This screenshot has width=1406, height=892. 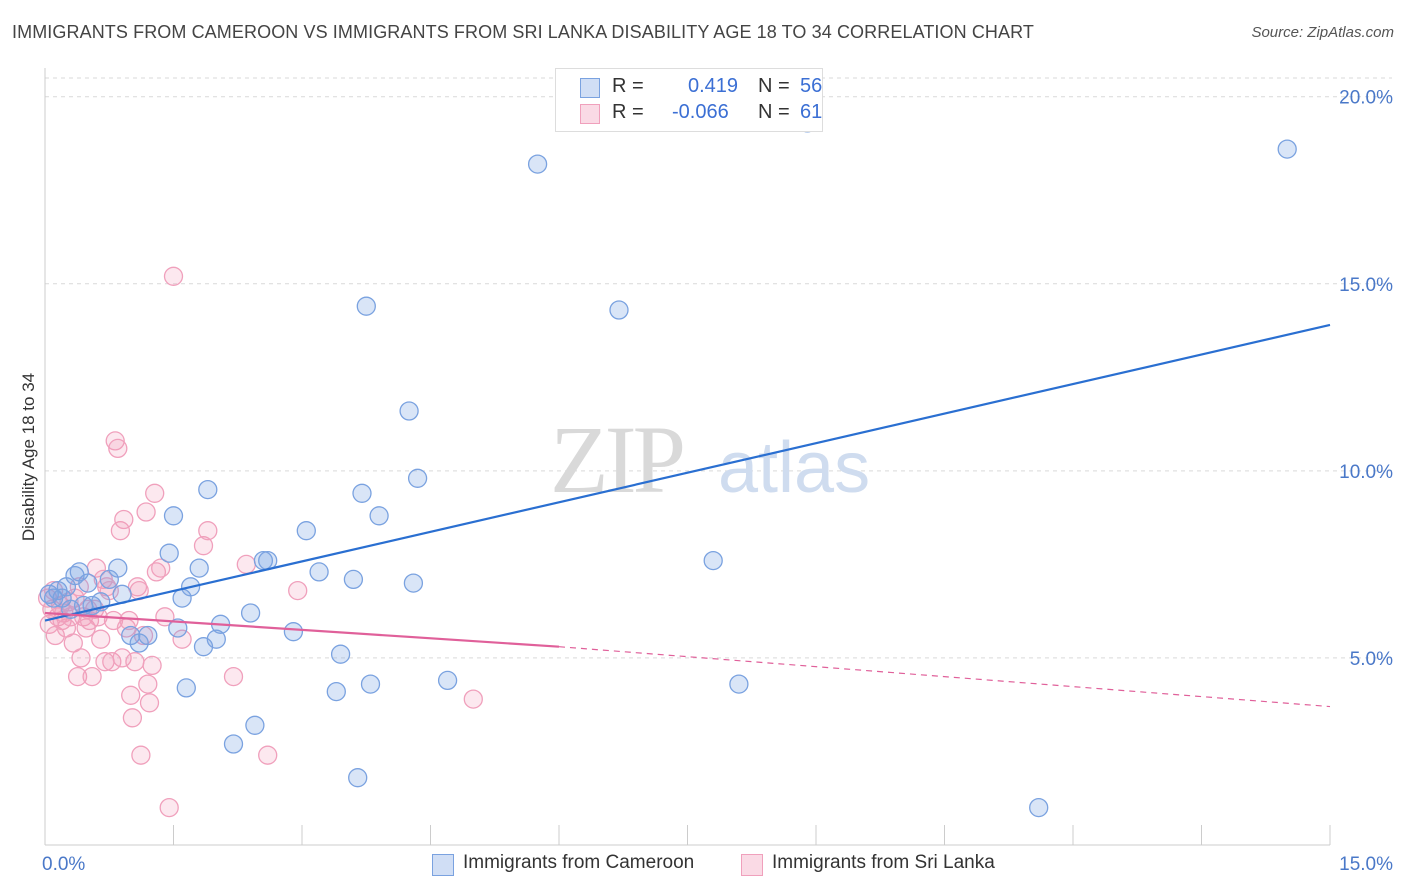 I want to click on legend-label-cameroon: Immigrants from Cameroon, so click(x=579, y=862).